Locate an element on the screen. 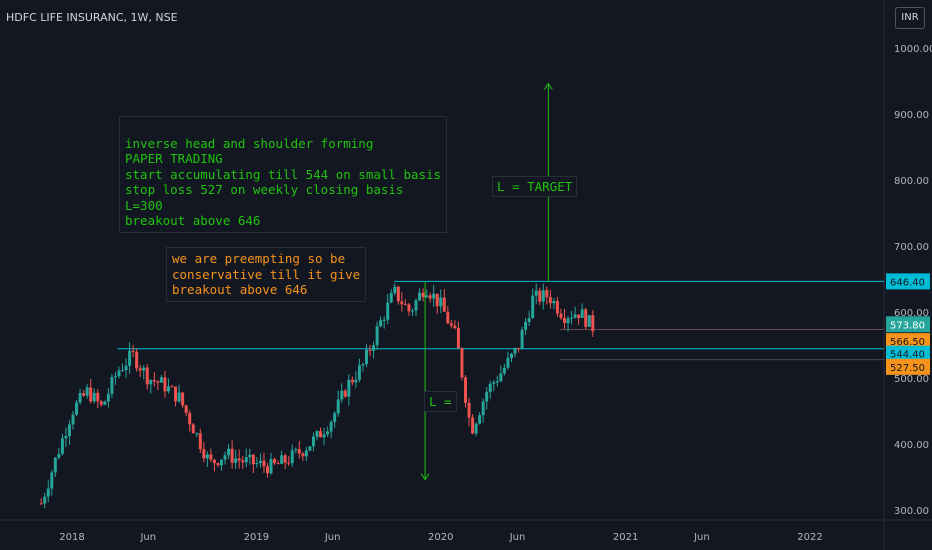  price-label-text: 573.80 is located at coordinates (907, 325).